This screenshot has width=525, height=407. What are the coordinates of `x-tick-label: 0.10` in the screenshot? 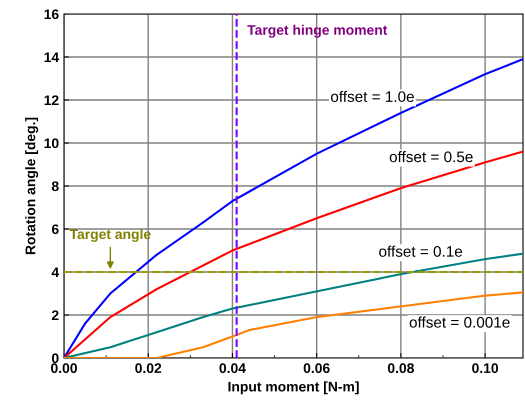 It's located at (485, 368).